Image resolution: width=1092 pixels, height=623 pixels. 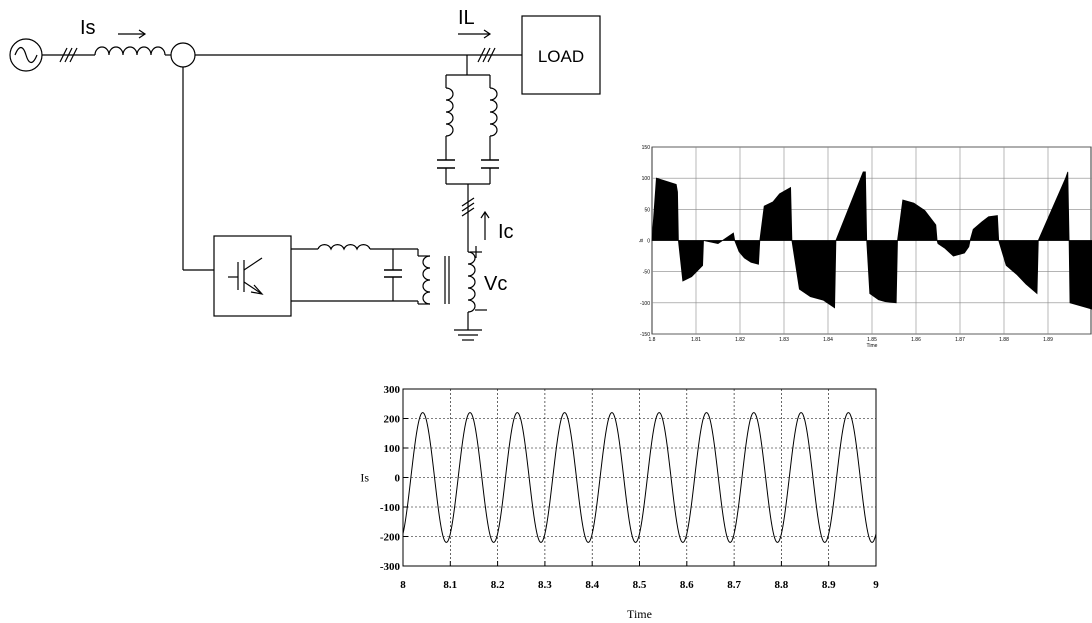 What do you see at coordinates (471, 282) in the screenshot?
I see `transformer-secondary-winding` at bounding box center [471, 282].